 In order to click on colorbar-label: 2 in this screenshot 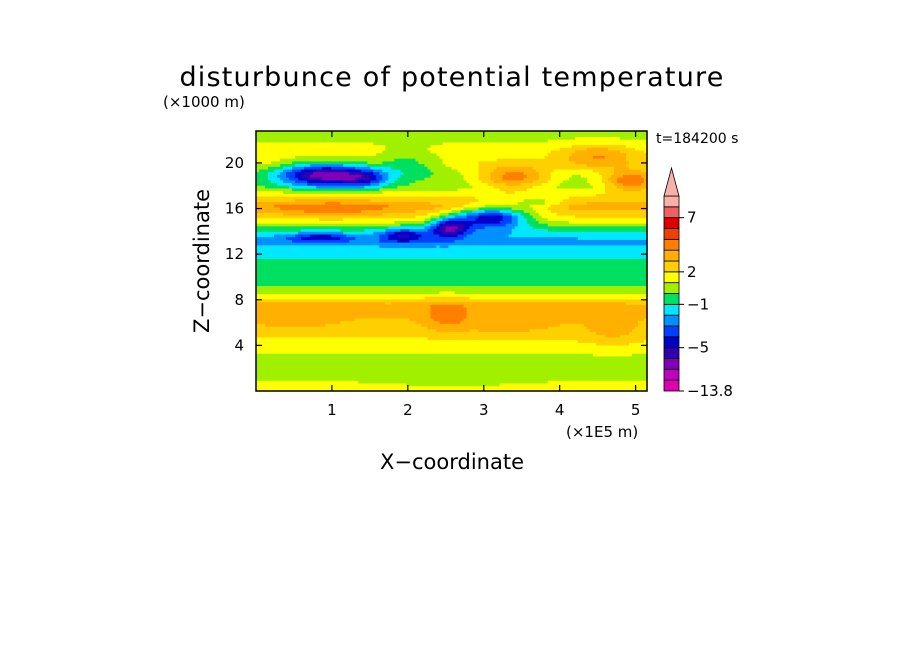, I will do `click(692, 272)`.